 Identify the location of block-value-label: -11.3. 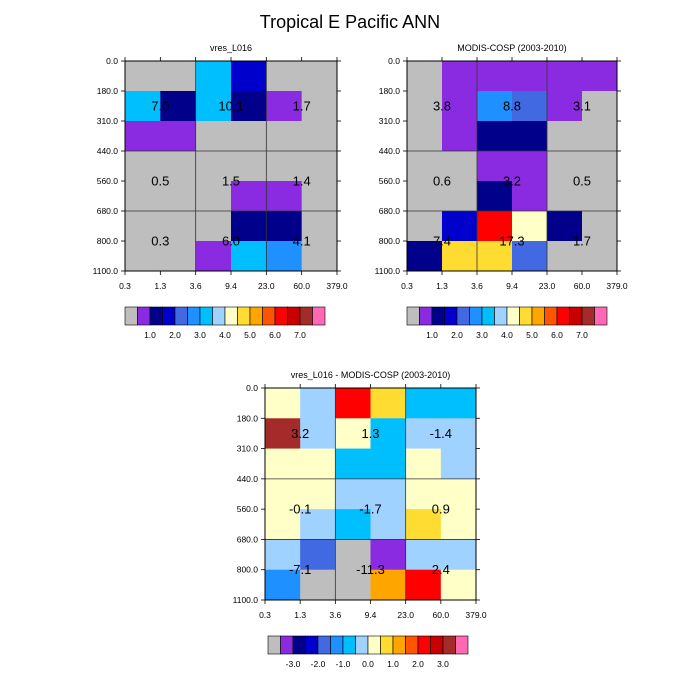
(370, 569).